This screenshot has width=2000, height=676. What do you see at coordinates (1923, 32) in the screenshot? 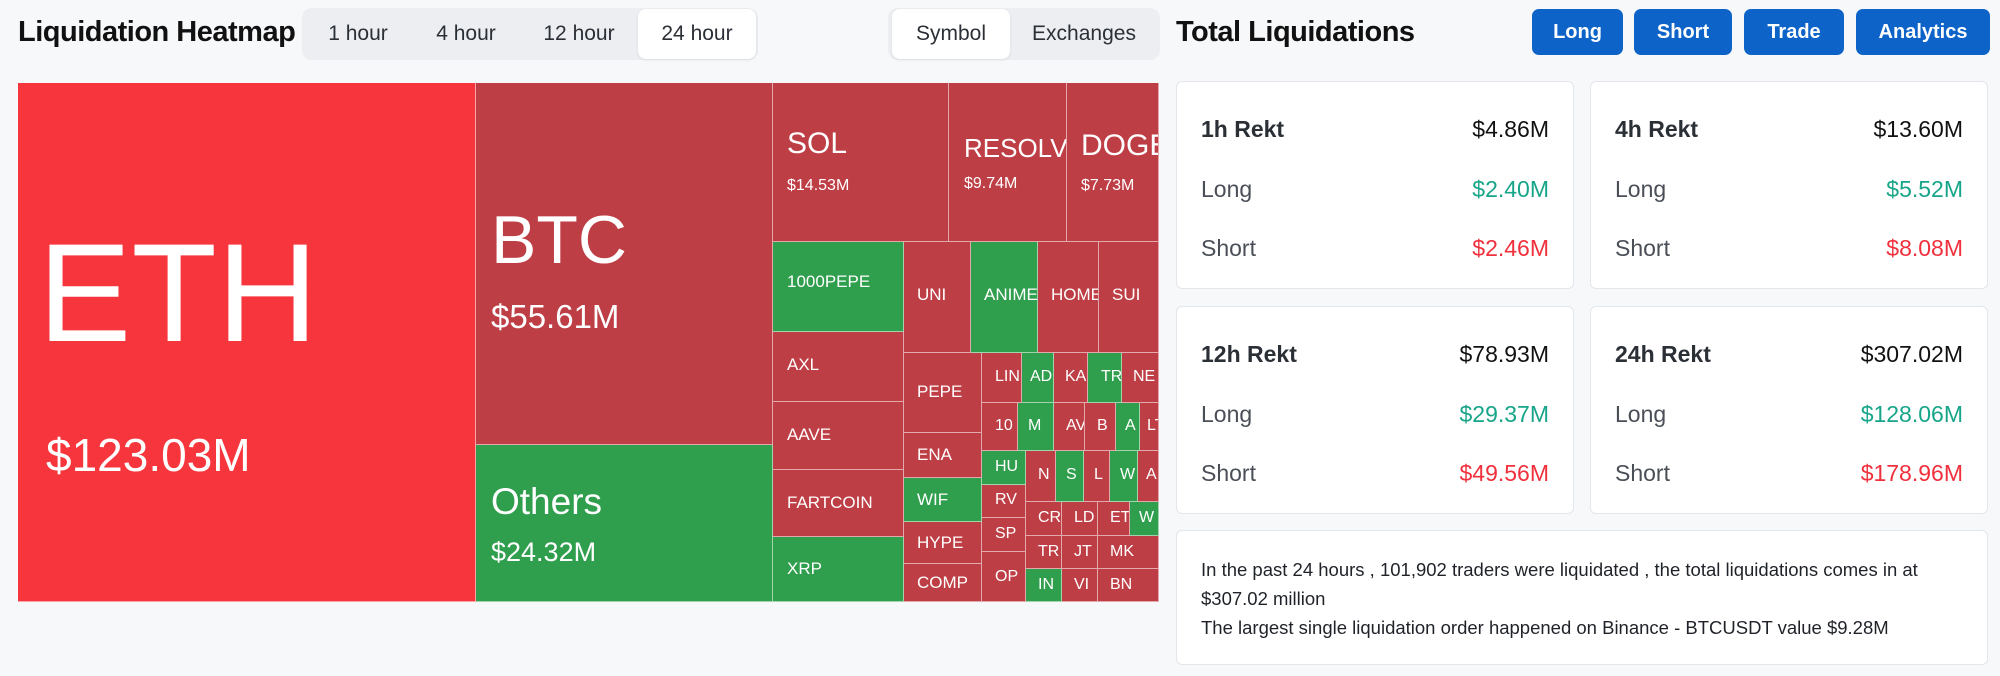
I see `analytics-button: Analytics` at bounding box center [1923, 32].